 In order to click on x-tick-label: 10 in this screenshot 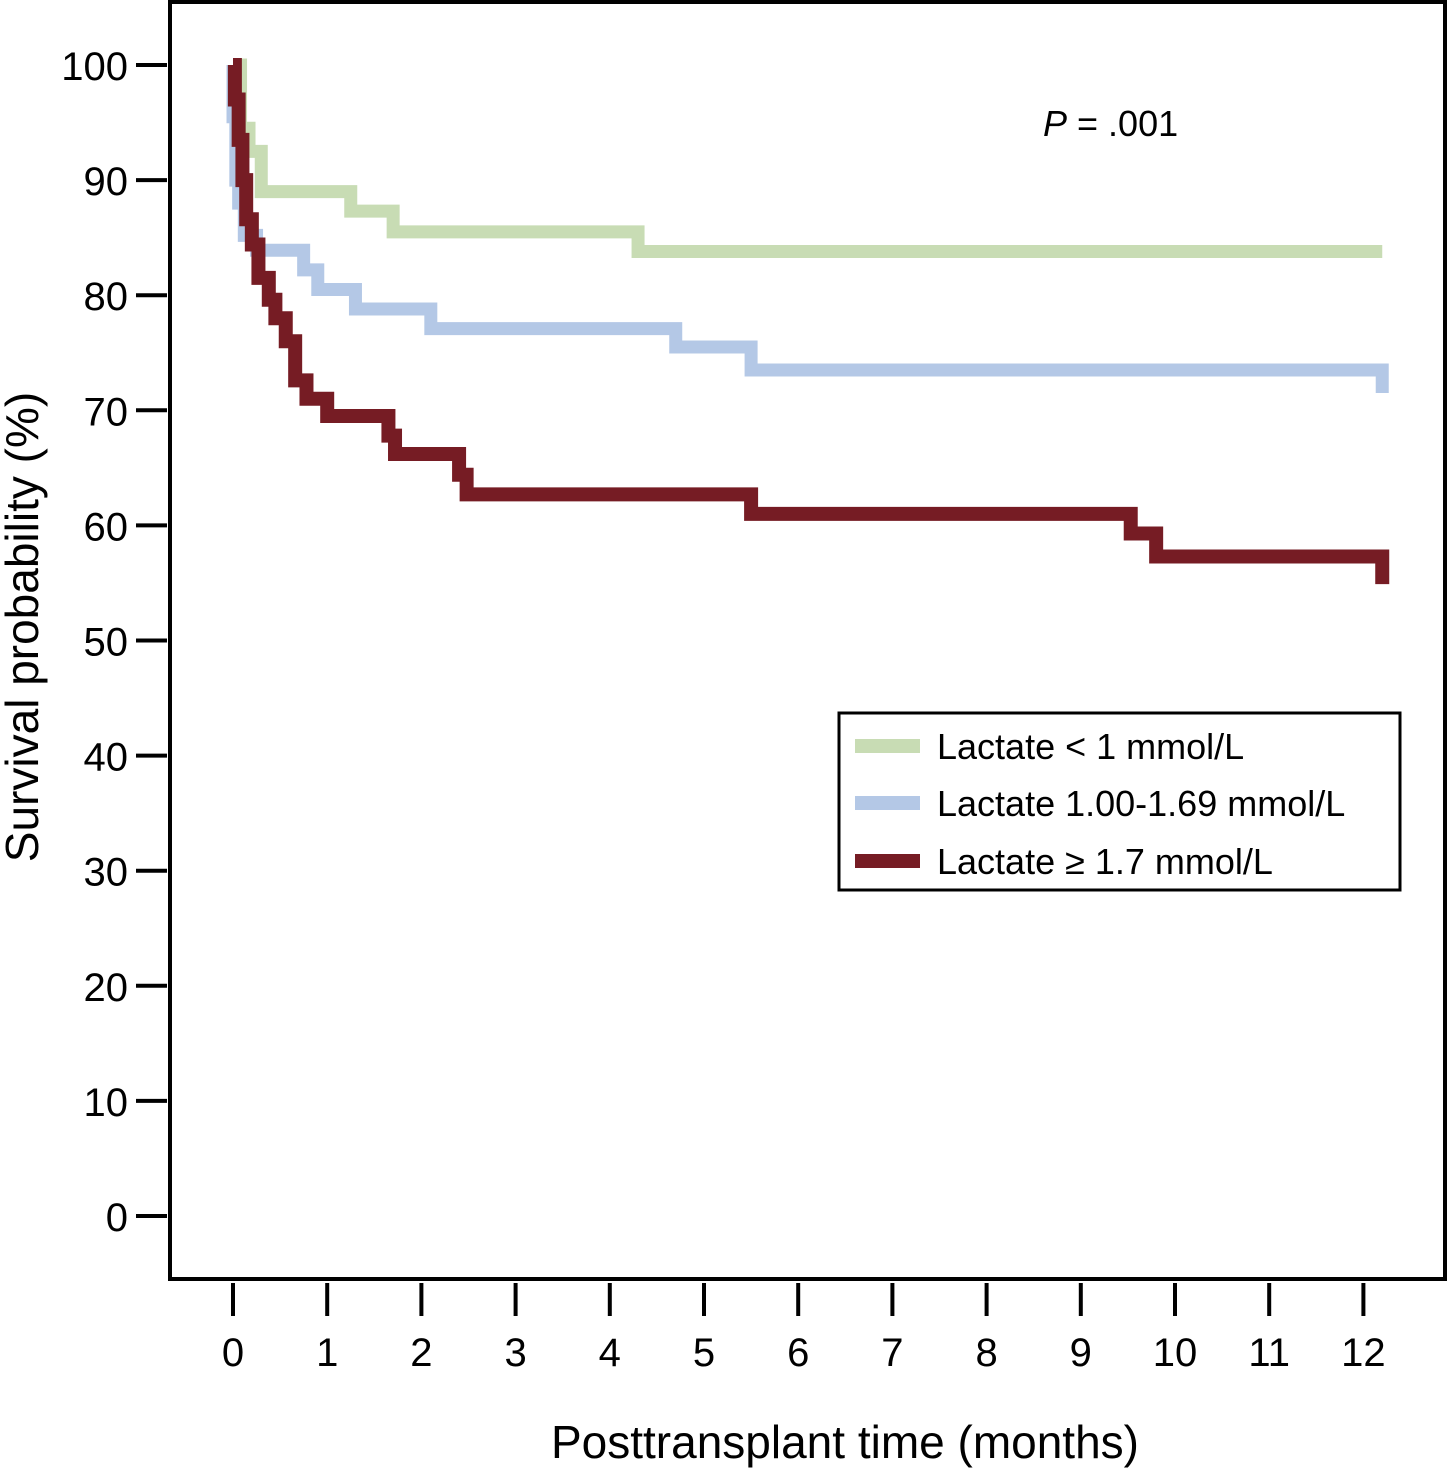, I will do `click(1175, 1353)`.